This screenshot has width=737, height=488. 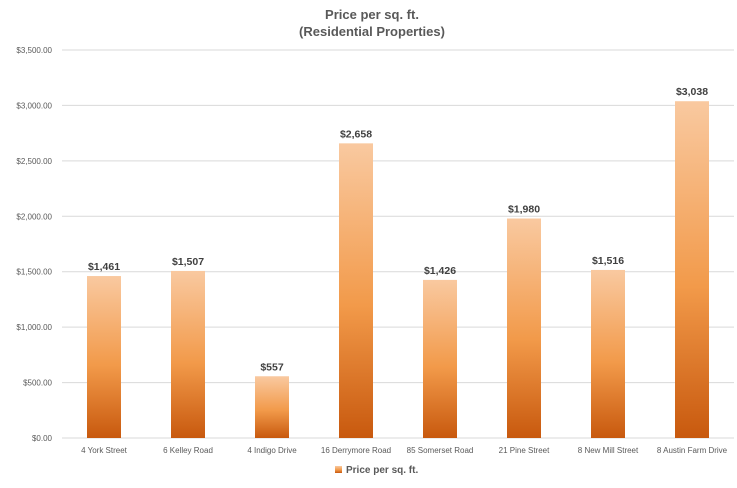 I want to click on category-label: 6 Kelley Road, so click(x=188, y=450).